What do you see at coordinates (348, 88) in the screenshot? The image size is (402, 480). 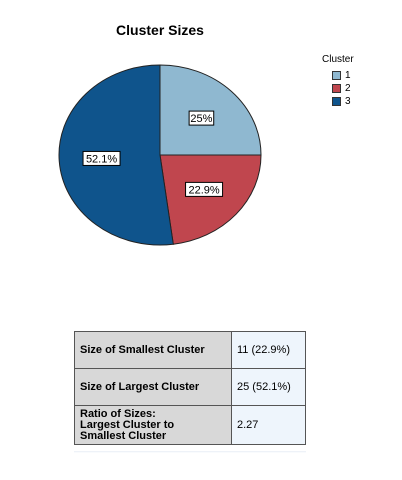 I see `legend-label-2: 2` at bounding box center [348, 88].